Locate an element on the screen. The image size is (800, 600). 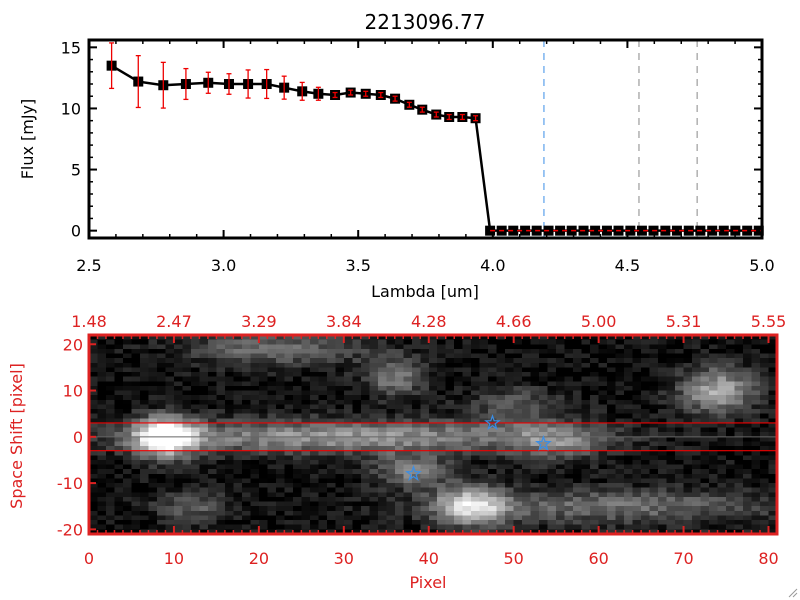
x-tick-label: 80 is located at coordinates (768, 558).